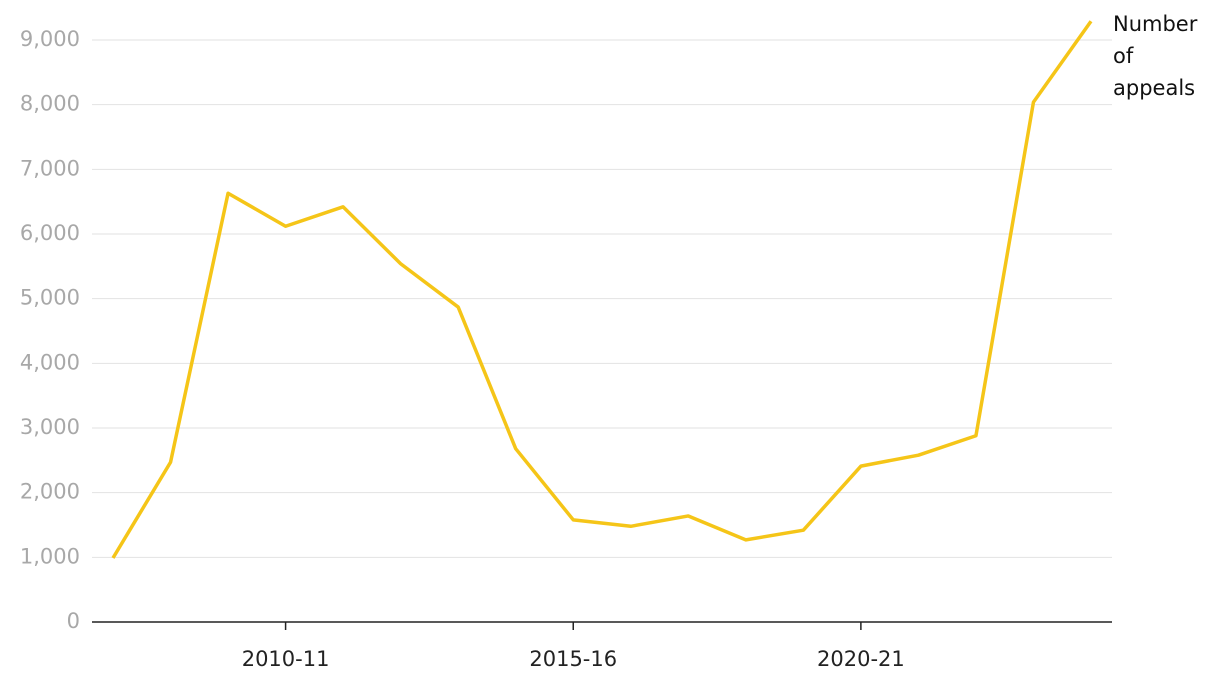 The image size is (1220, 686). Describe the element at coordinates (861, 659) in the screenshot. I see `x-tick-label: 2020-21` at that location.